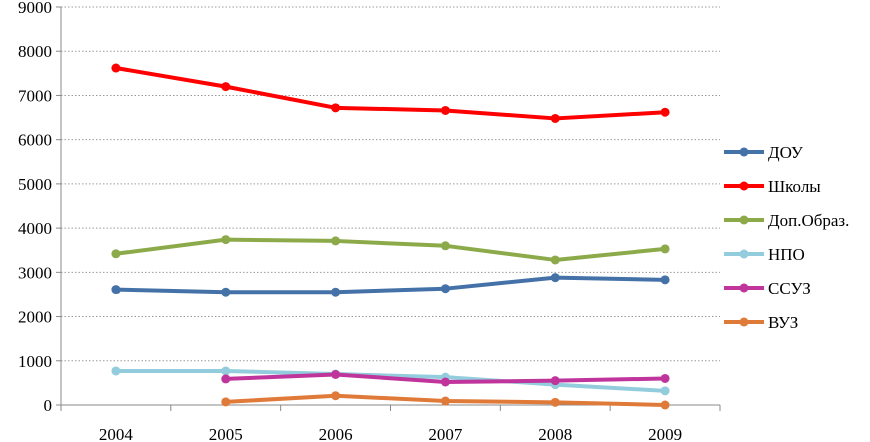 The height and width of the screenshot is (442, 870). What do you see at coordinates (555, 433) in the screenshot?
I see `x-tick-label: 2008` at bounding box center [555, 433].